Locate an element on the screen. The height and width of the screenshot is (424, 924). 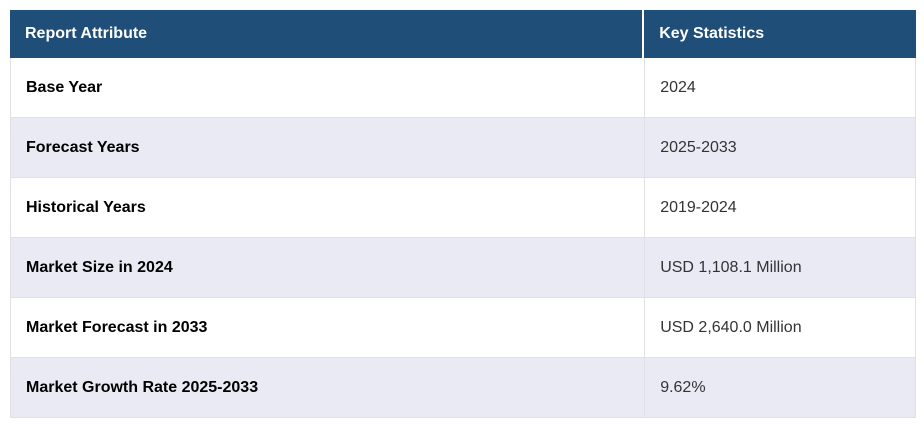
table-row-growth-rate: Market Growth Rate 2025-2033 9.62% is located at coordinates (463, 388).